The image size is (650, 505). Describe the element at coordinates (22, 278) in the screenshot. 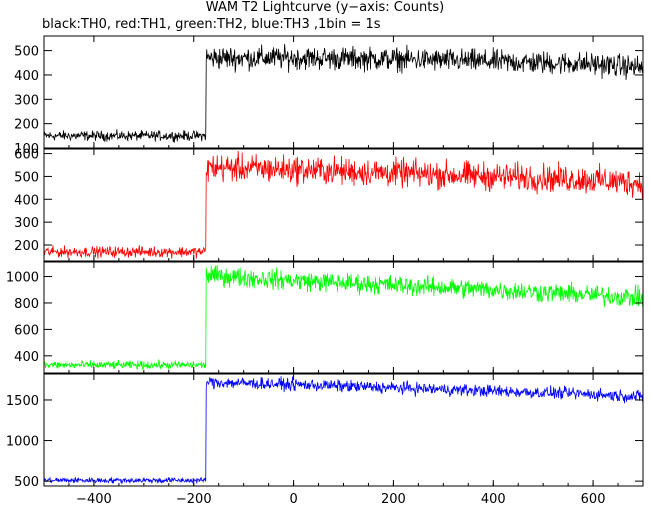

I see `panel-th2-ytick-label: 1000` at that location.